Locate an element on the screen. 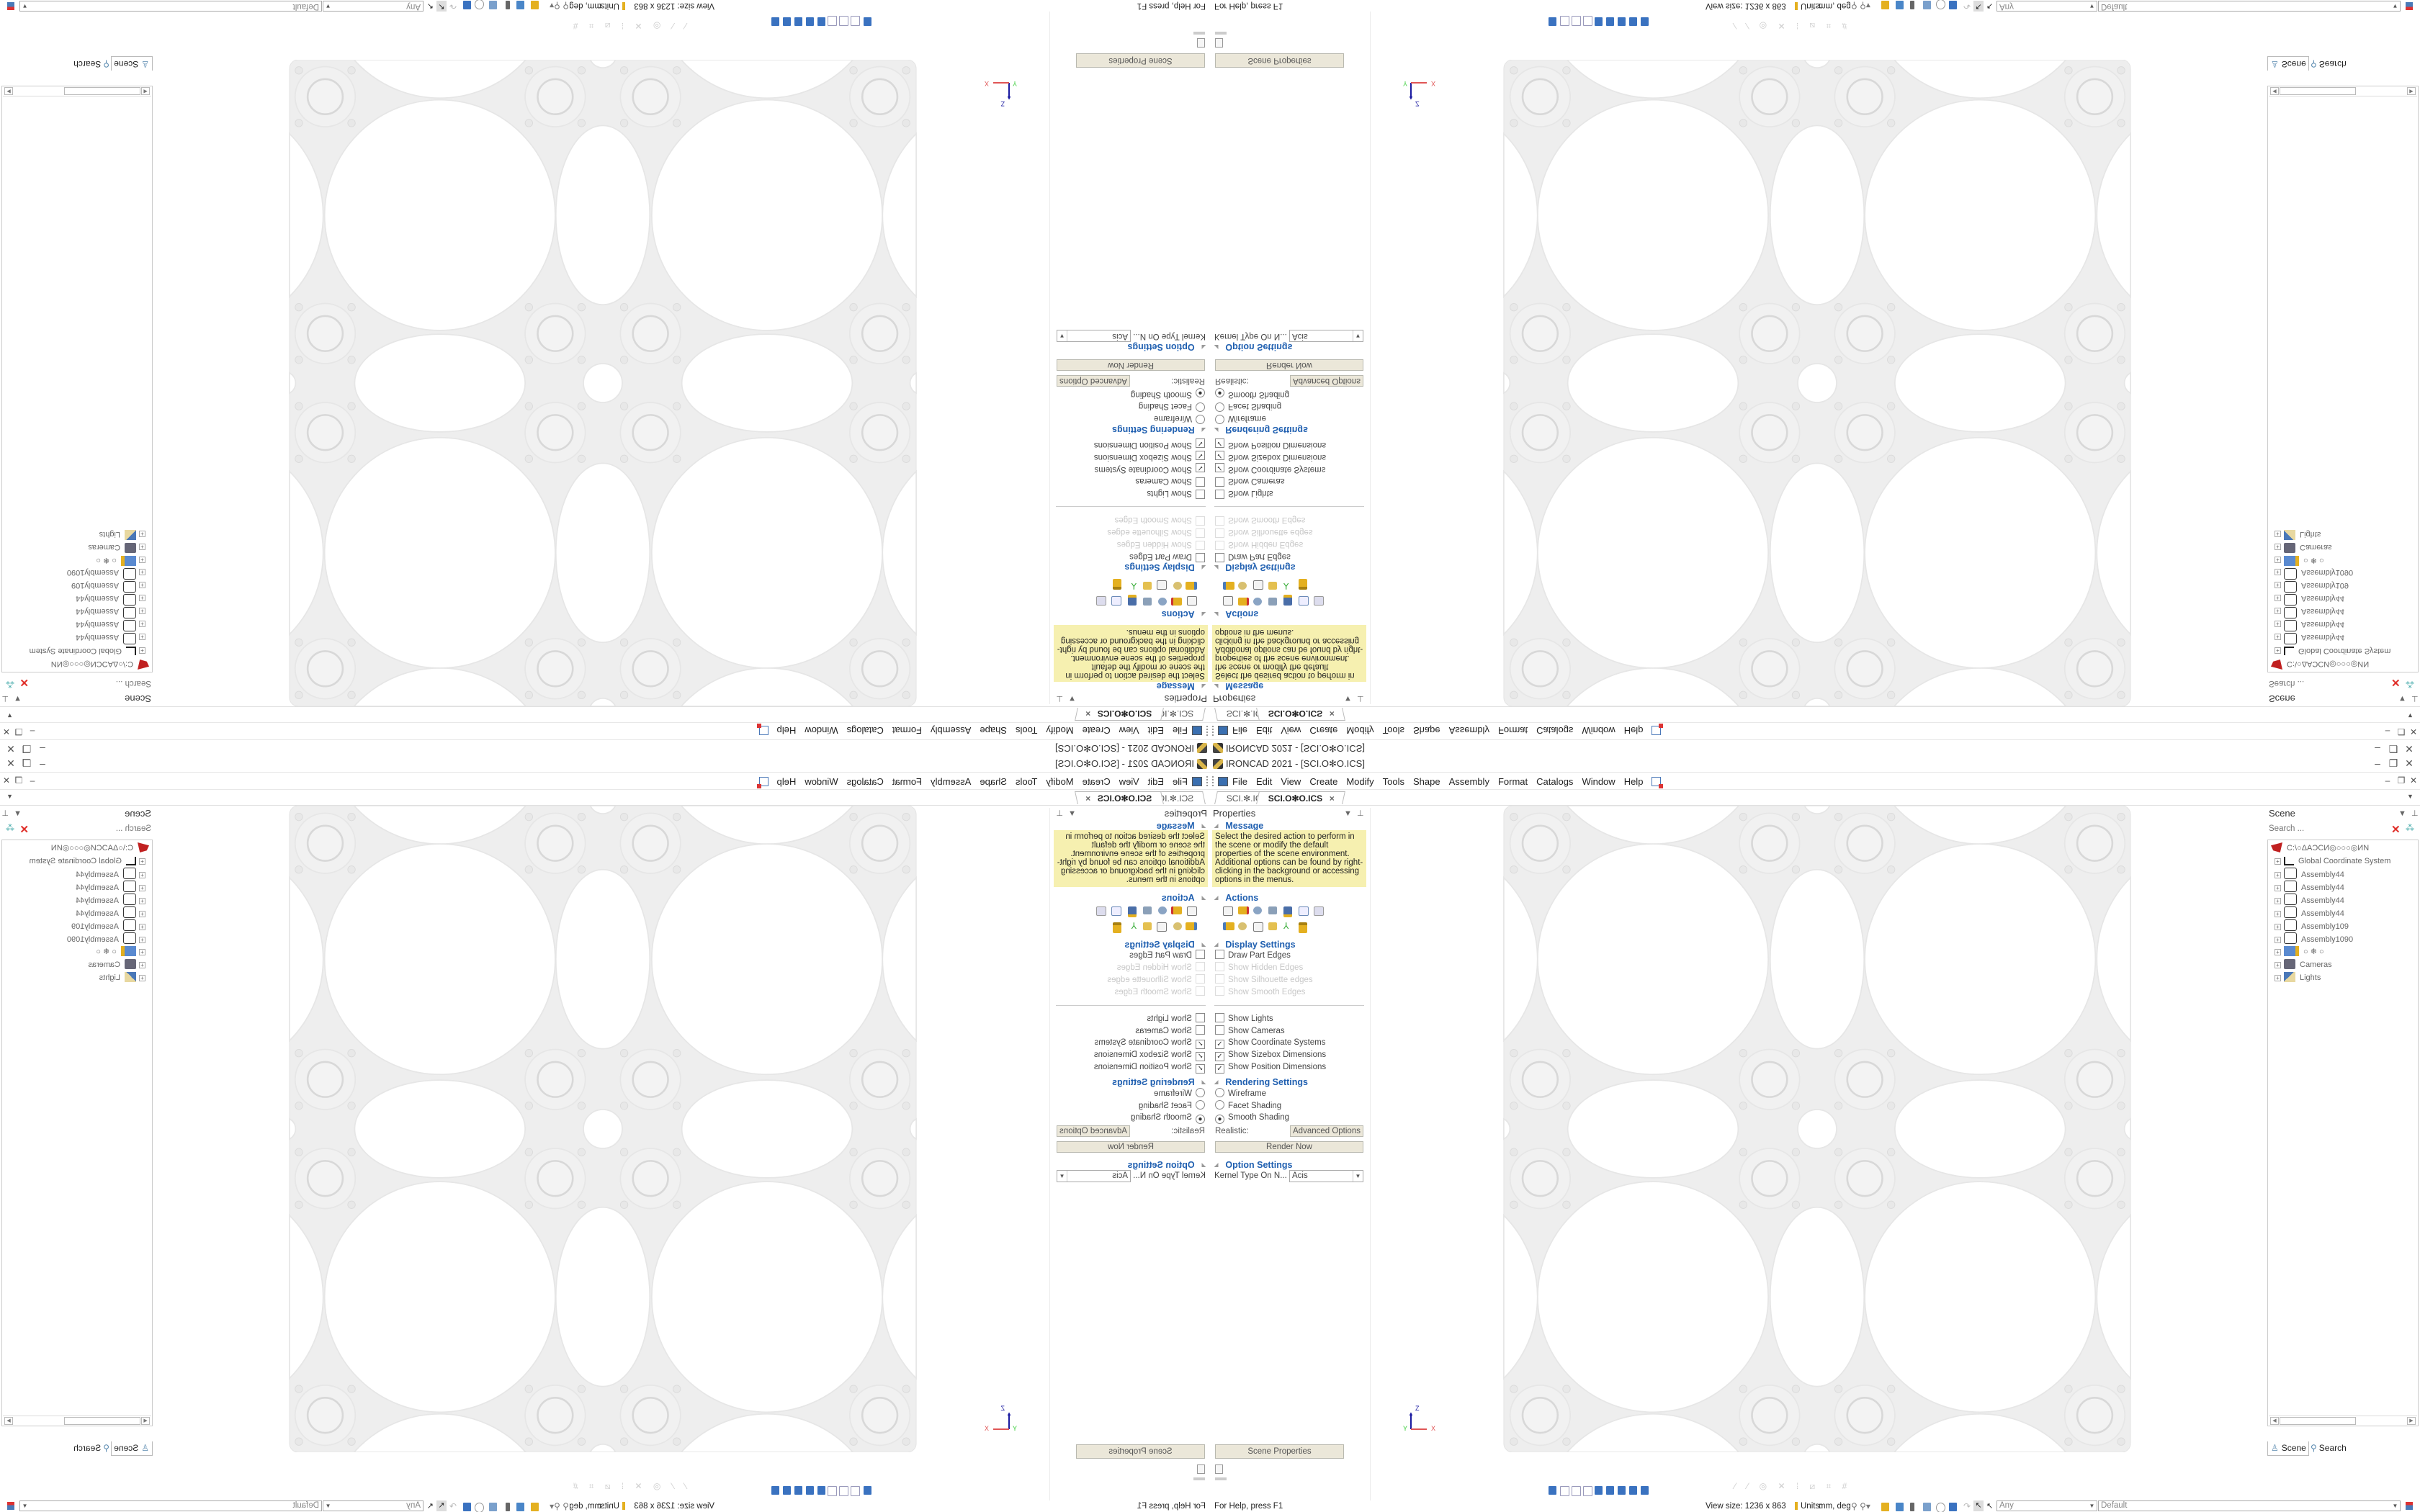  tree-item: + ○ ❄ ○ is located at coordinates (2296, 560).